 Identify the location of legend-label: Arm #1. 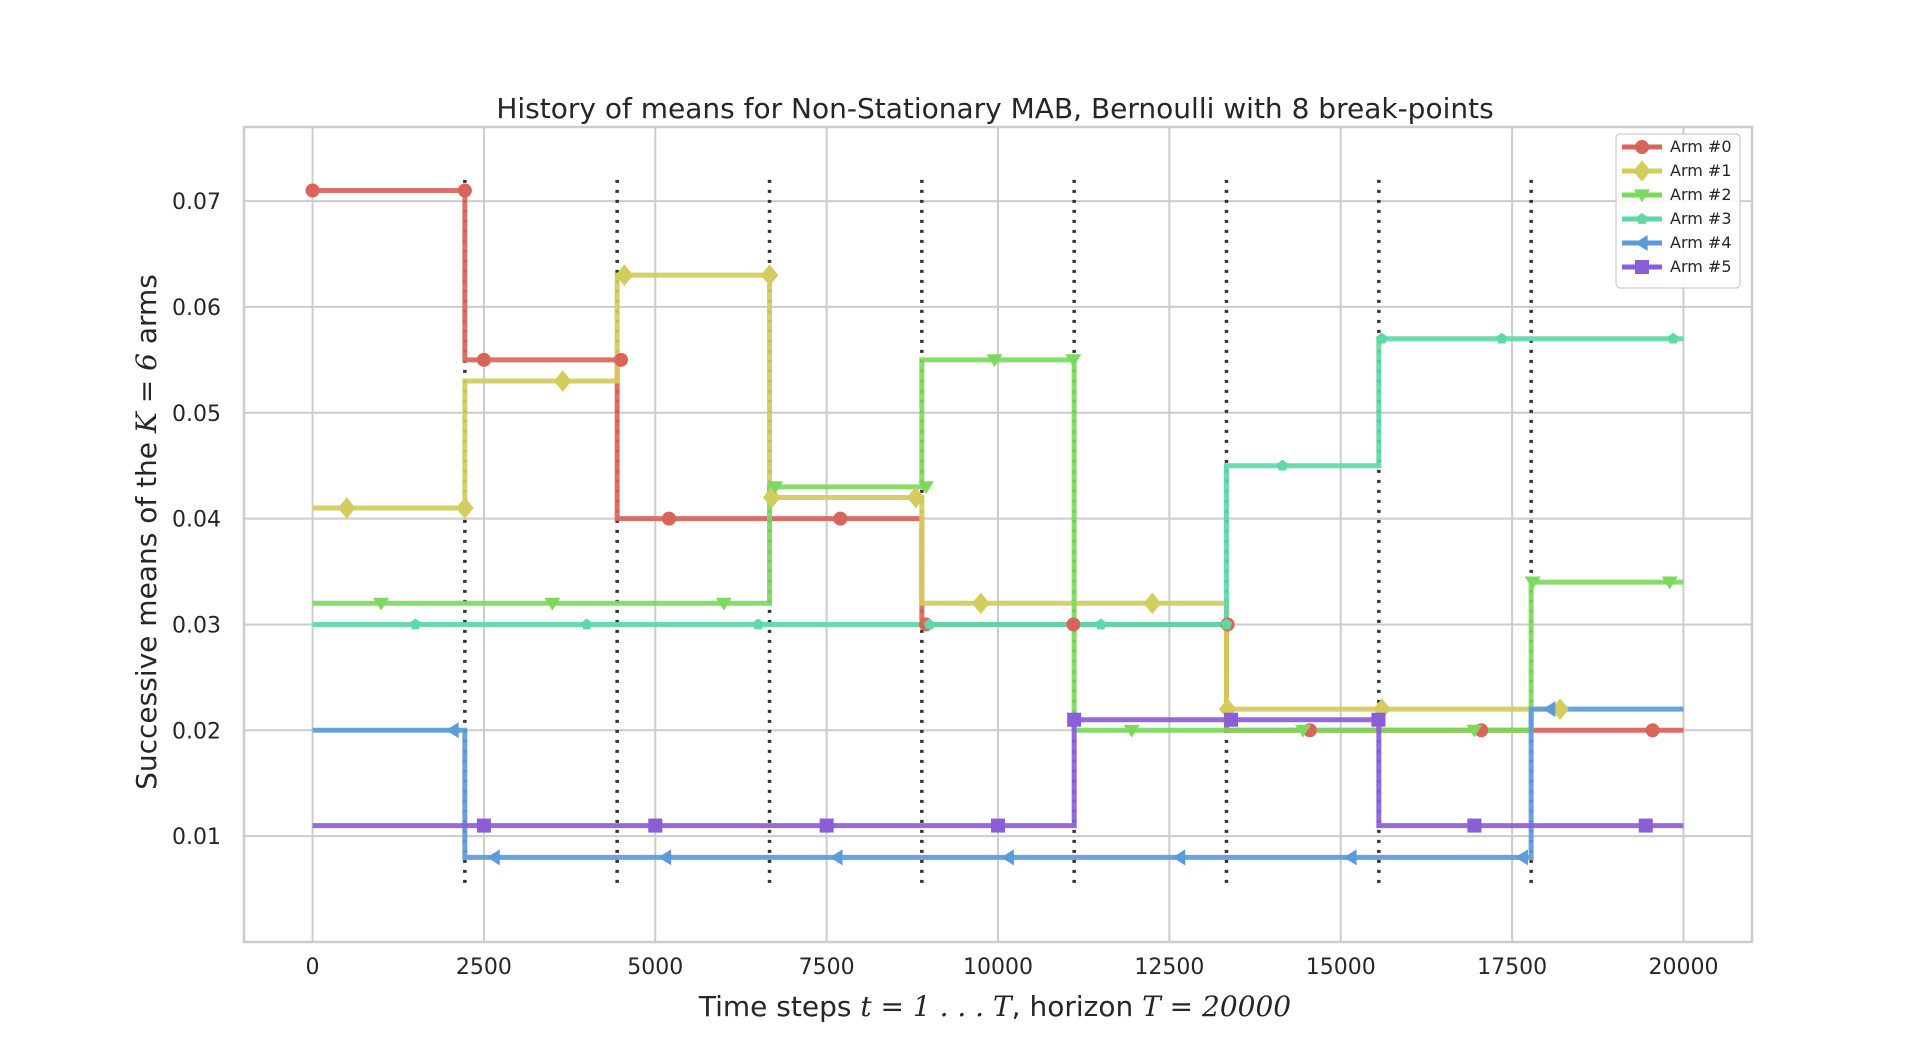
(1701, 170).